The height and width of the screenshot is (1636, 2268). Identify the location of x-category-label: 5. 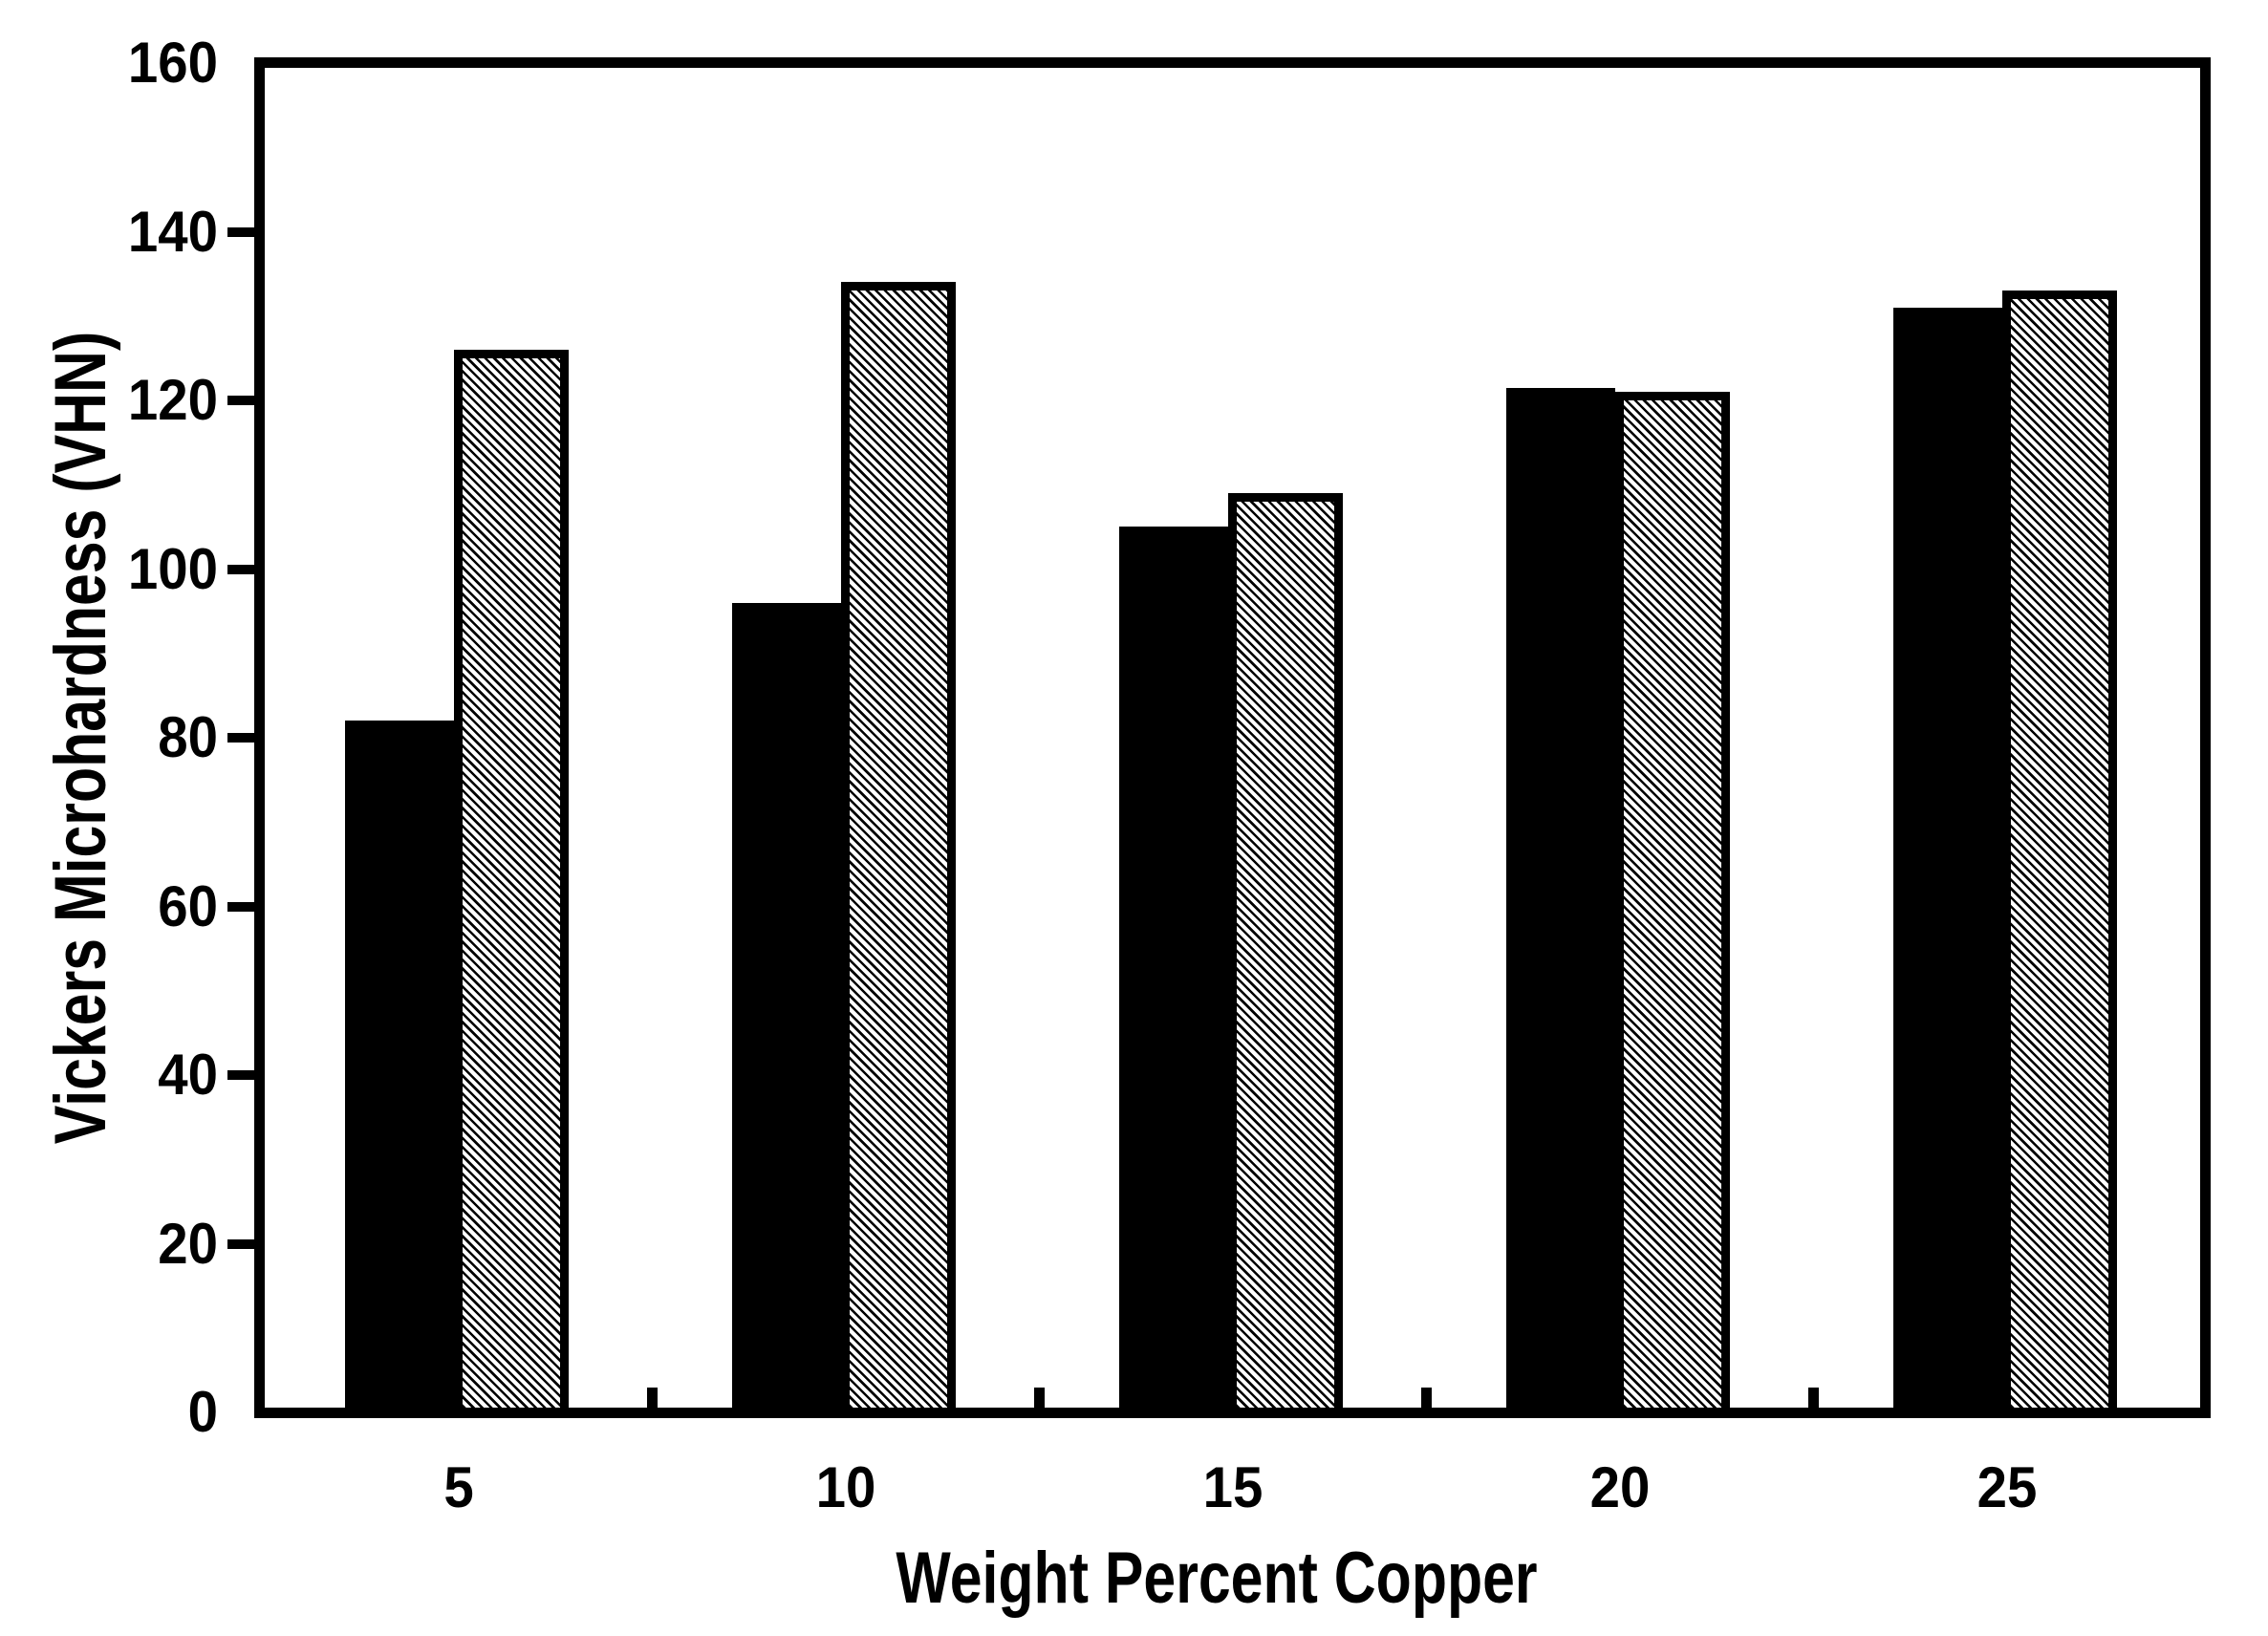
(458, 1487).